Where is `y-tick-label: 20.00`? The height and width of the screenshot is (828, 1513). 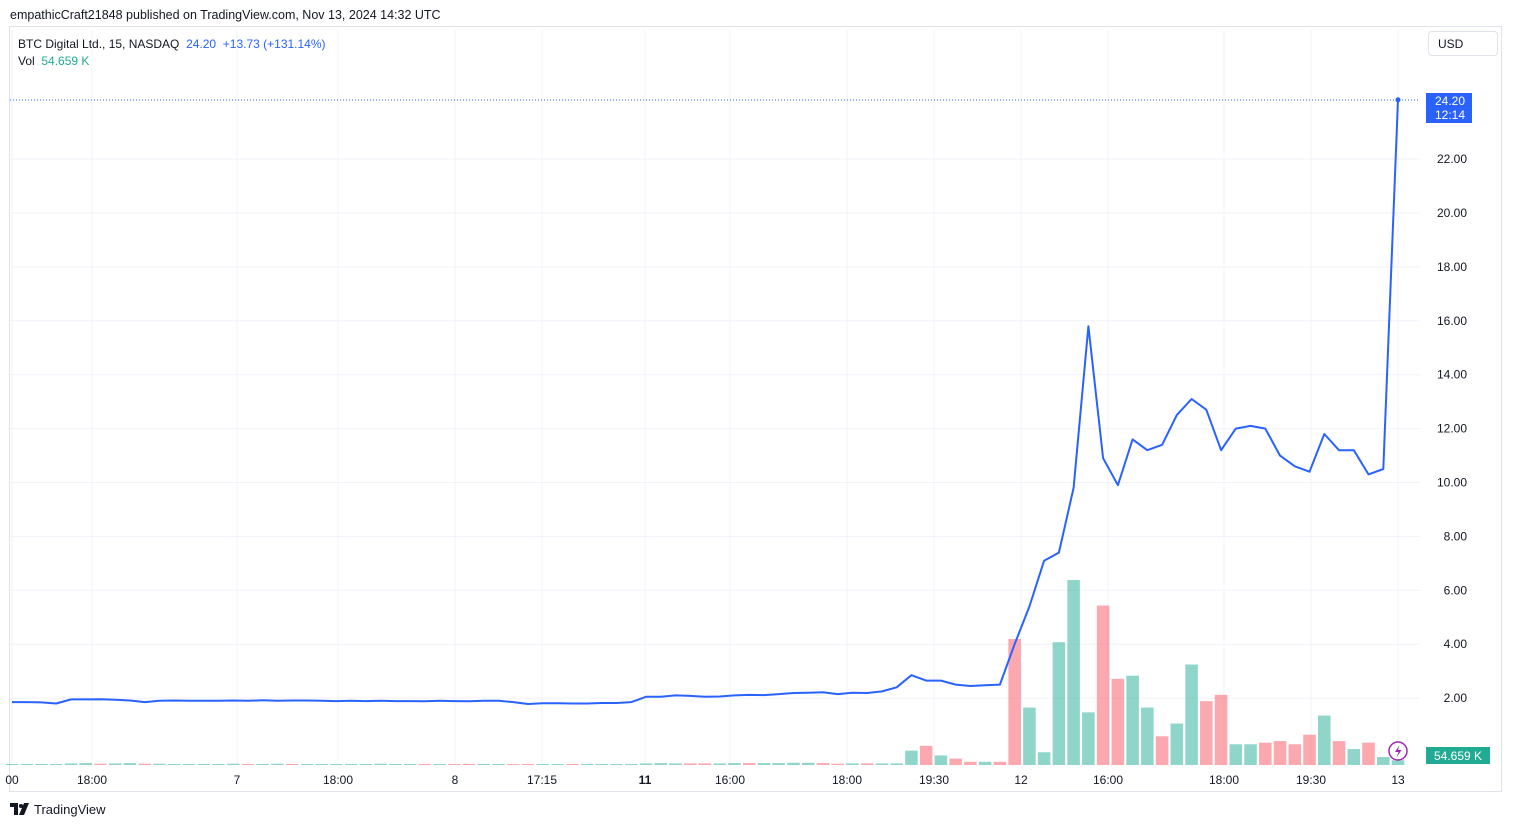
y-tick-label: 20.00 is located at coordinates (1452, 213).